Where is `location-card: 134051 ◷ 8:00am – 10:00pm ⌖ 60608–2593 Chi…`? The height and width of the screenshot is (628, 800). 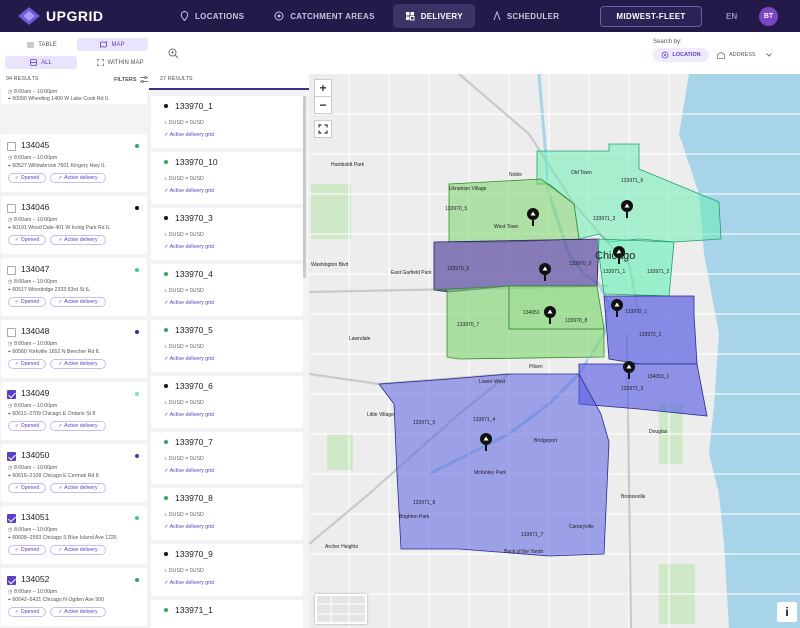 location-card: 134051 ◷ 8:00am – 10:00pm ⌖ 60608–2593 Chi… is located at coordinates (74, 535).